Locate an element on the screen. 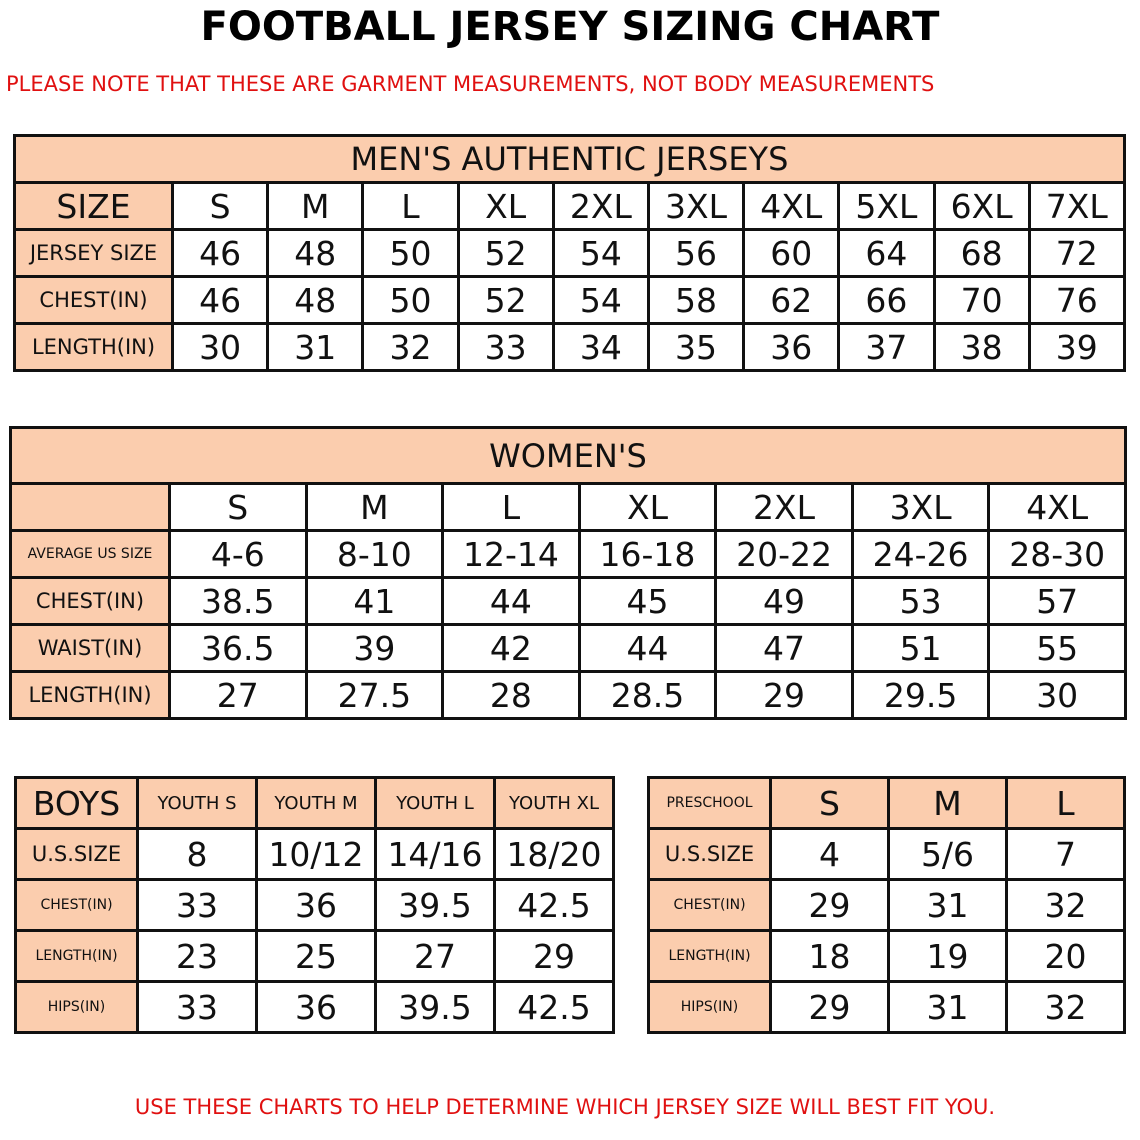 Image resolution: width=1140 pixels, height=1140 pixels. column-header: XL is located at coordinates (505, 206).